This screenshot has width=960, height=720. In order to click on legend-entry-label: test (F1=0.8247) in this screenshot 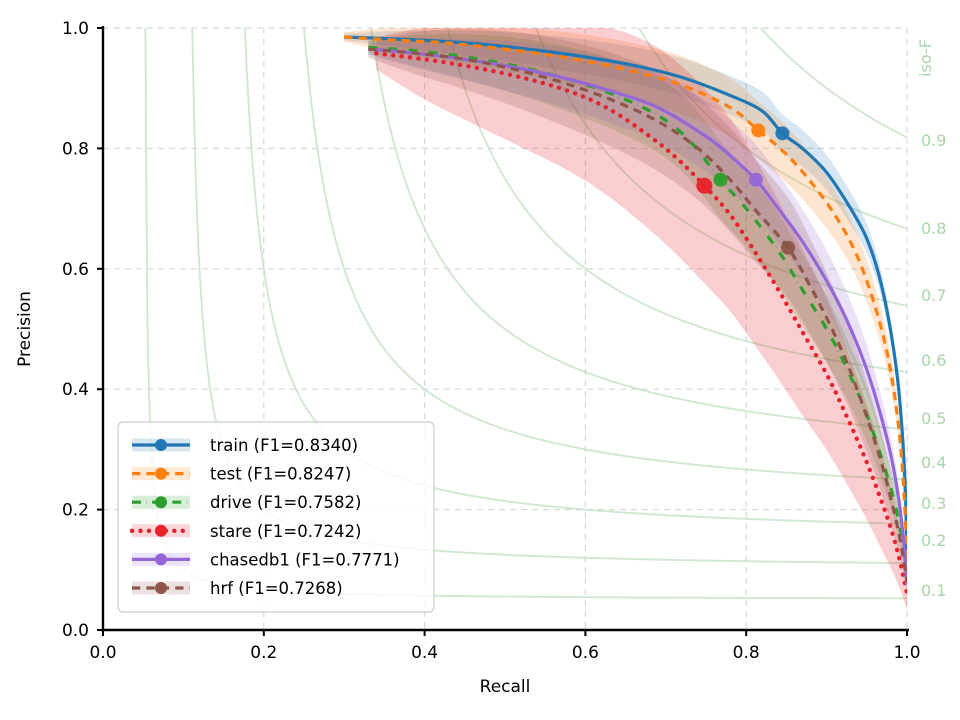, I will do `click(280, 474)`.